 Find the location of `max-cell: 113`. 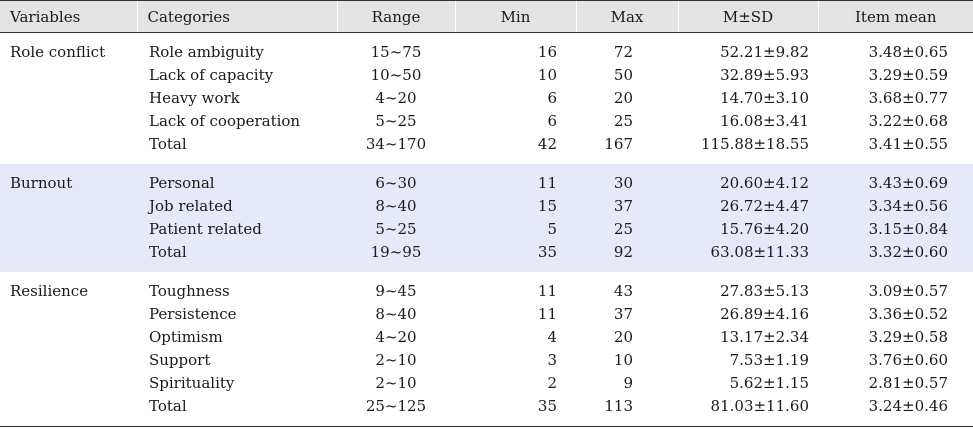

max-cell: 113 is located at coordinates (618, 406).